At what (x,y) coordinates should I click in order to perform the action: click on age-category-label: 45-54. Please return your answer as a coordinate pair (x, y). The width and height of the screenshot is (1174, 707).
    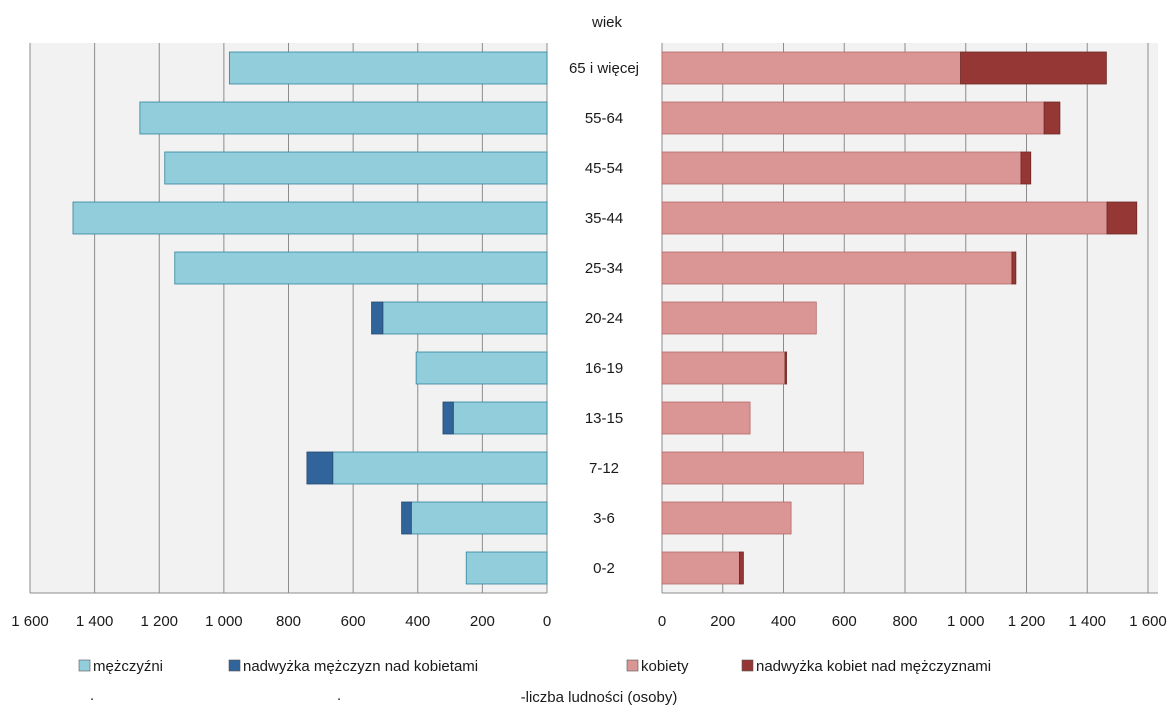
    Looking at the image, I should click on (604, 168).